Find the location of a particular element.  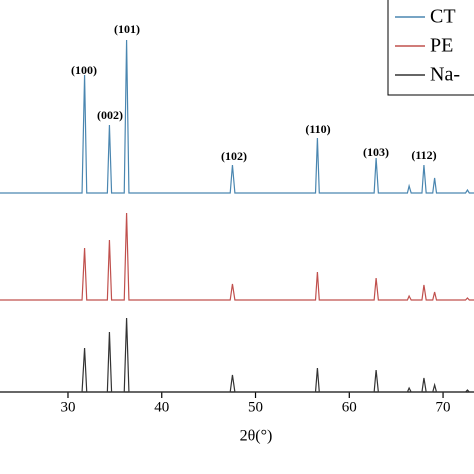

legend-label: CT is located at coordinates (443, 17).